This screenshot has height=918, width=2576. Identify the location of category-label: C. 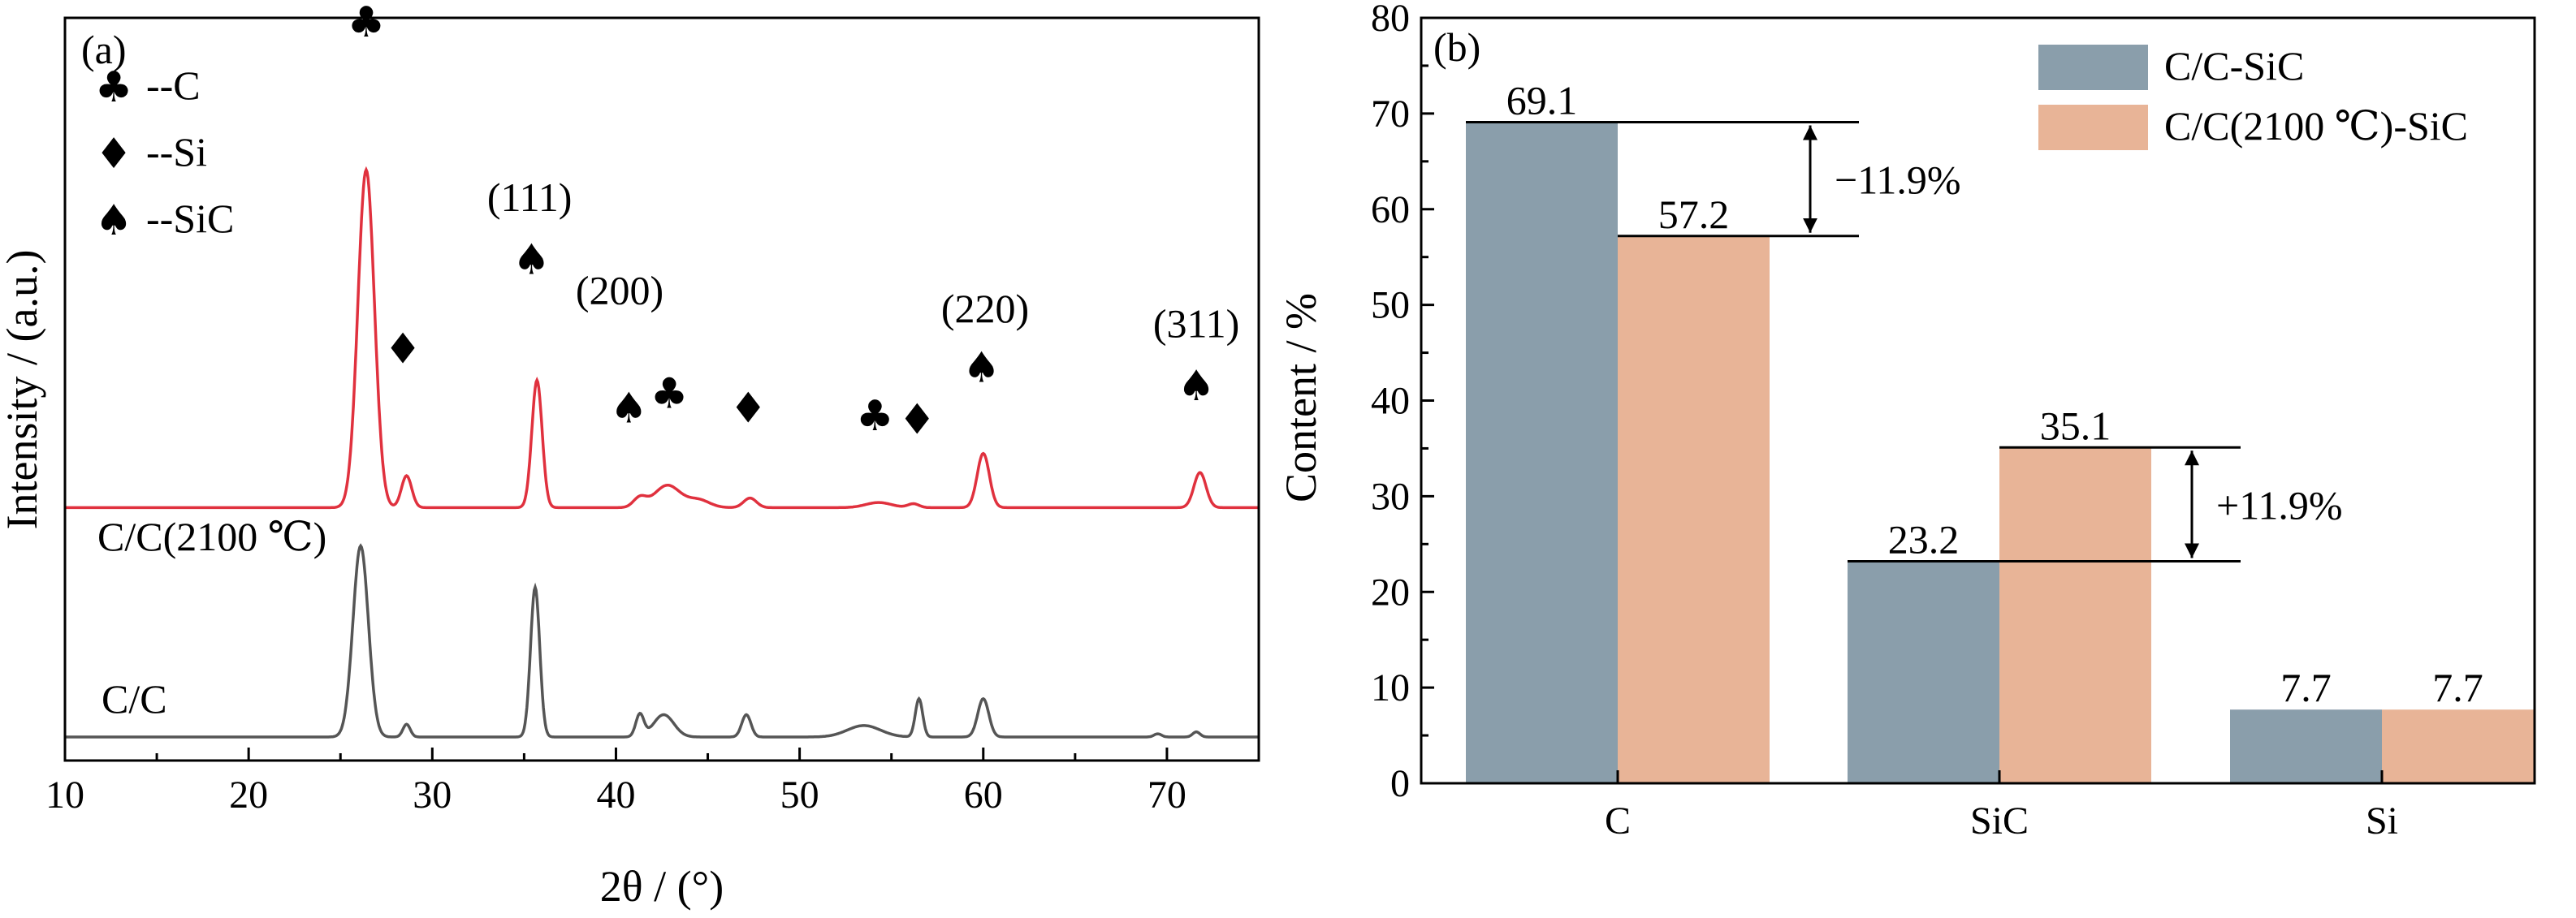
(1618, 821).